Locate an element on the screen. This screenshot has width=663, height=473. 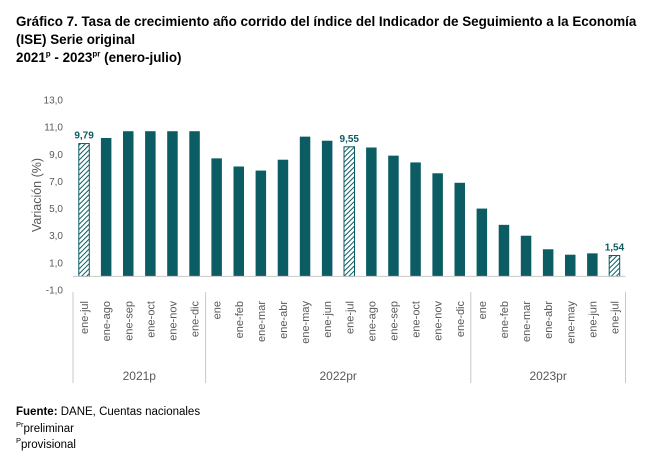
title-period: (enero-julio) is located at coordinates (141, 57).